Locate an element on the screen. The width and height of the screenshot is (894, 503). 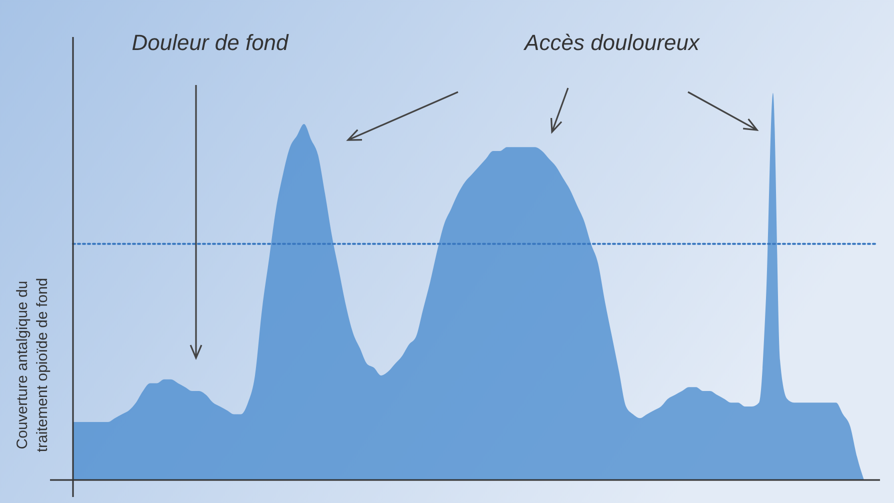
text: Douleur de fond is located at coordinates (211, 42).